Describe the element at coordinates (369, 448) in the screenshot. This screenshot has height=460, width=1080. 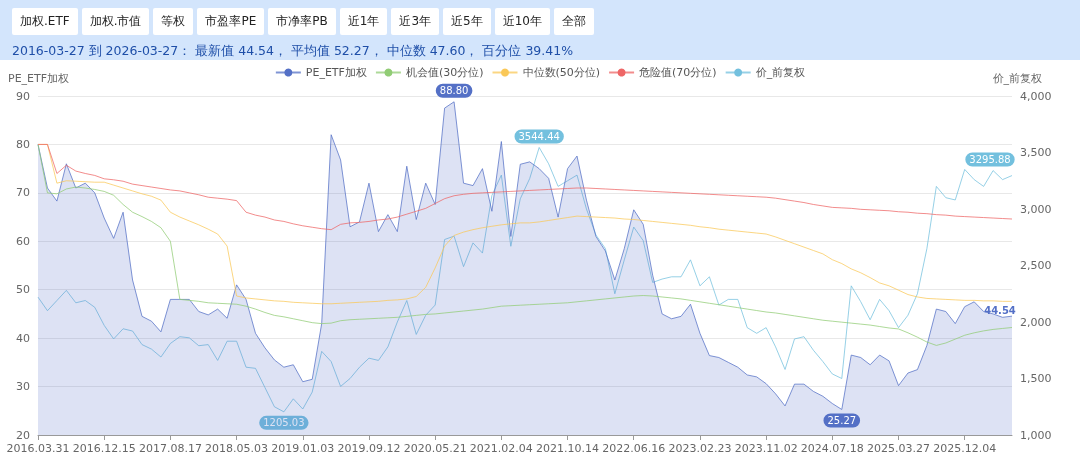
I see `x-tick-label: 2019.09.12` at that location.